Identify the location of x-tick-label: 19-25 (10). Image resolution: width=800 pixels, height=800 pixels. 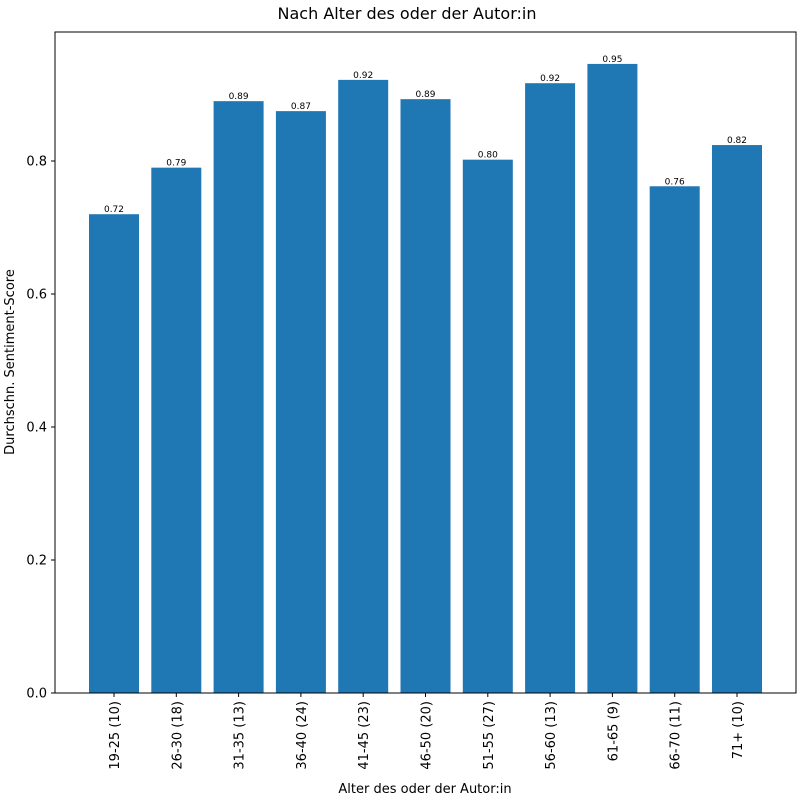
(115, 735).